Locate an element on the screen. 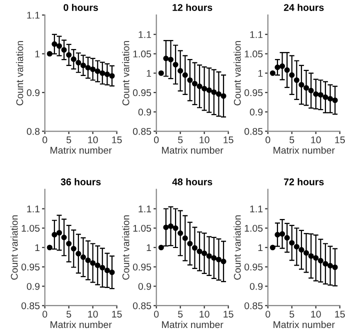  chart-title: 48 hours is located at coordinates (192, 182).